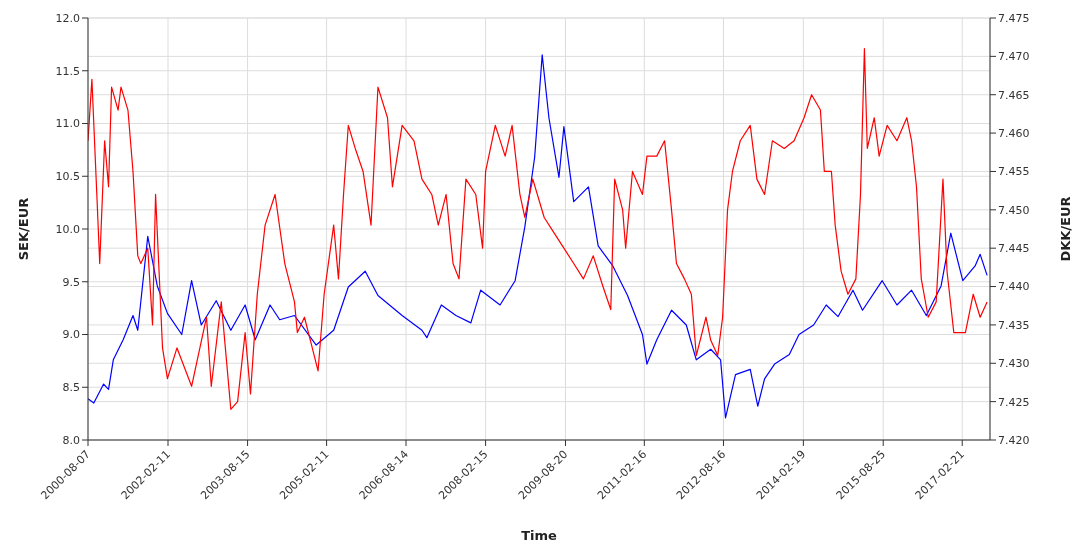 This screenshot has height=558, width=1088. Describe the element at coordinates (71, 282) in the screenshot. I see `y-tick-label: 9.5` at that location.